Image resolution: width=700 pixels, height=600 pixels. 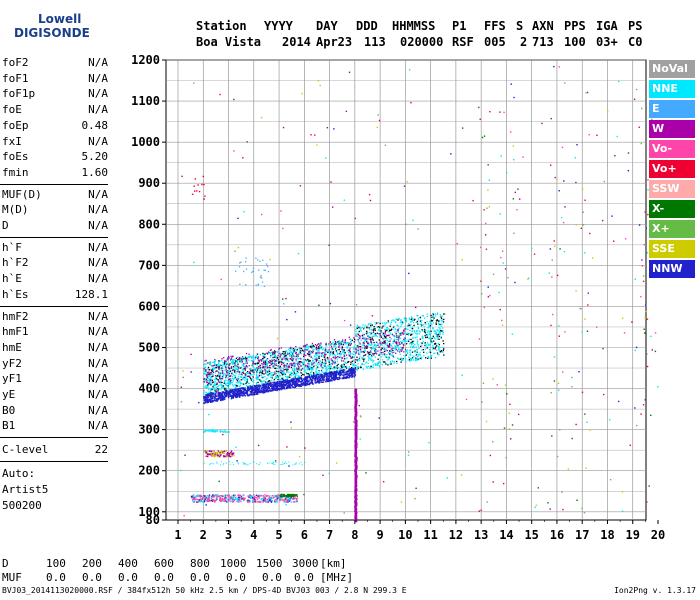 What do you see at coordinates (60, 19) in the screenshot?
I see `logo-line1: Lowell` at bounding box center [60, 19].